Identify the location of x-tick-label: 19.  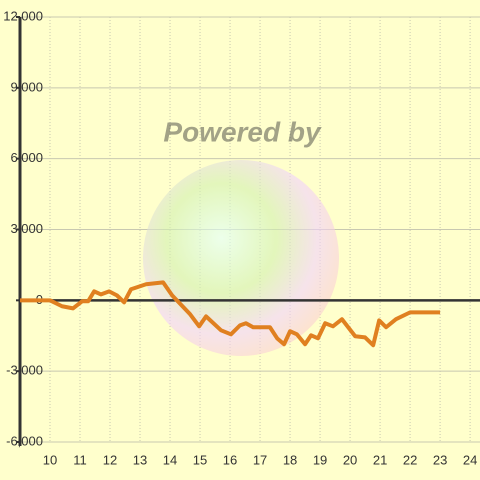
(320, 459).